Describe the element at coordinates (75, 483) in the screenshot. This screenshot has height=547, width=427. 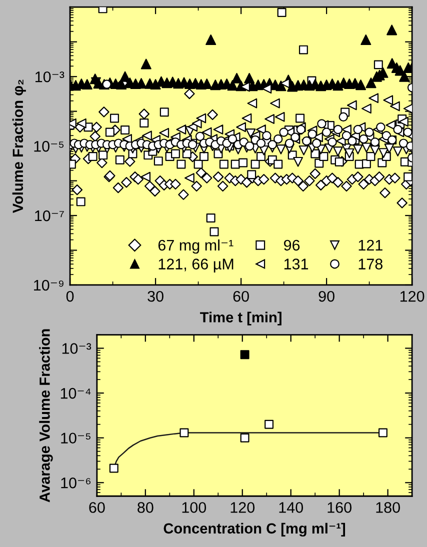
I see `y-tick-label: 10⁻⁶` at that location.